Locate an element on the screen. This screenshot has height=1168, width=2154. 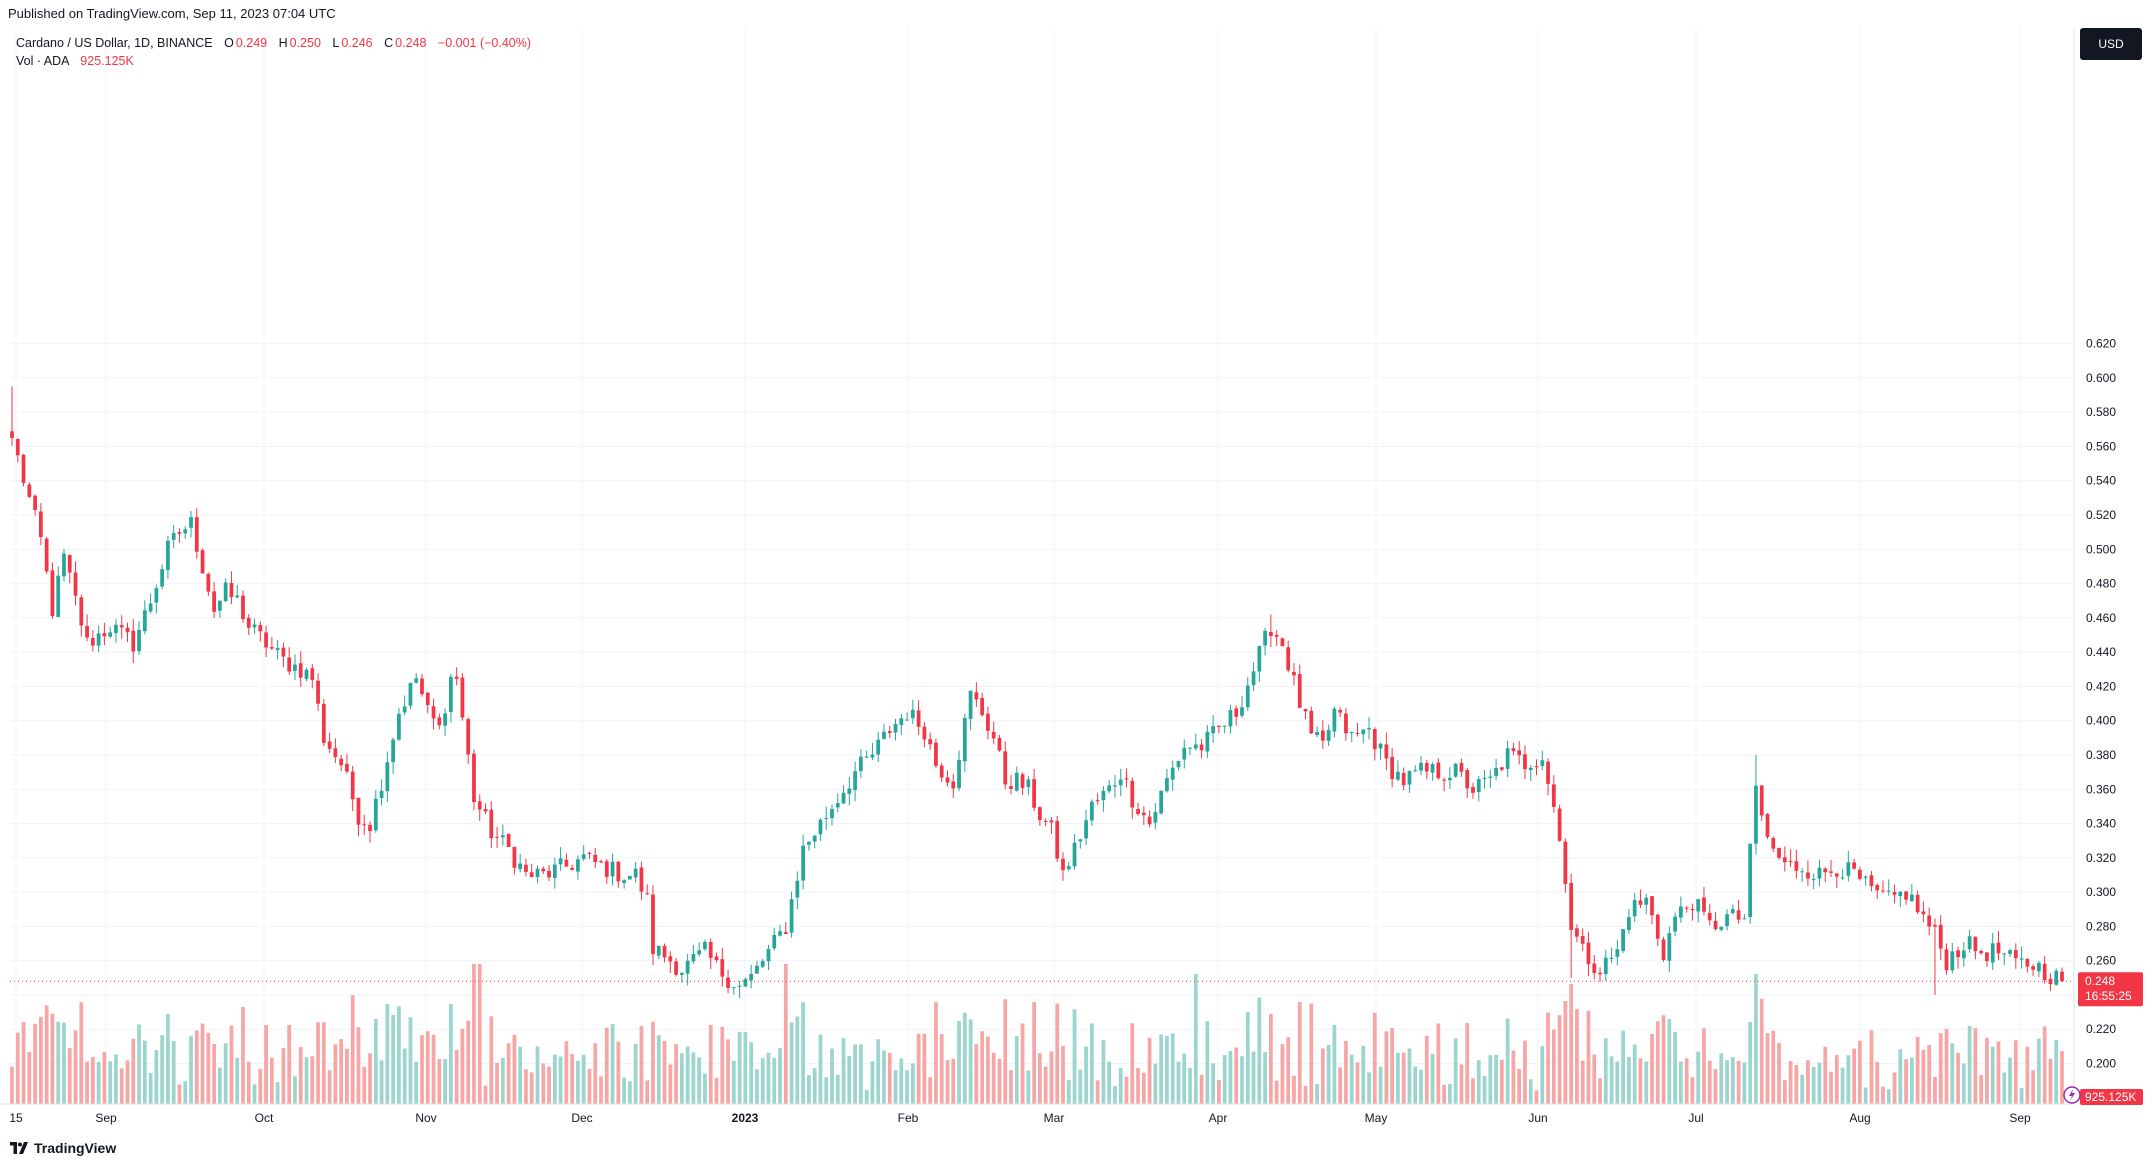
lightning-icon is located at coordinates (2072, 1095).